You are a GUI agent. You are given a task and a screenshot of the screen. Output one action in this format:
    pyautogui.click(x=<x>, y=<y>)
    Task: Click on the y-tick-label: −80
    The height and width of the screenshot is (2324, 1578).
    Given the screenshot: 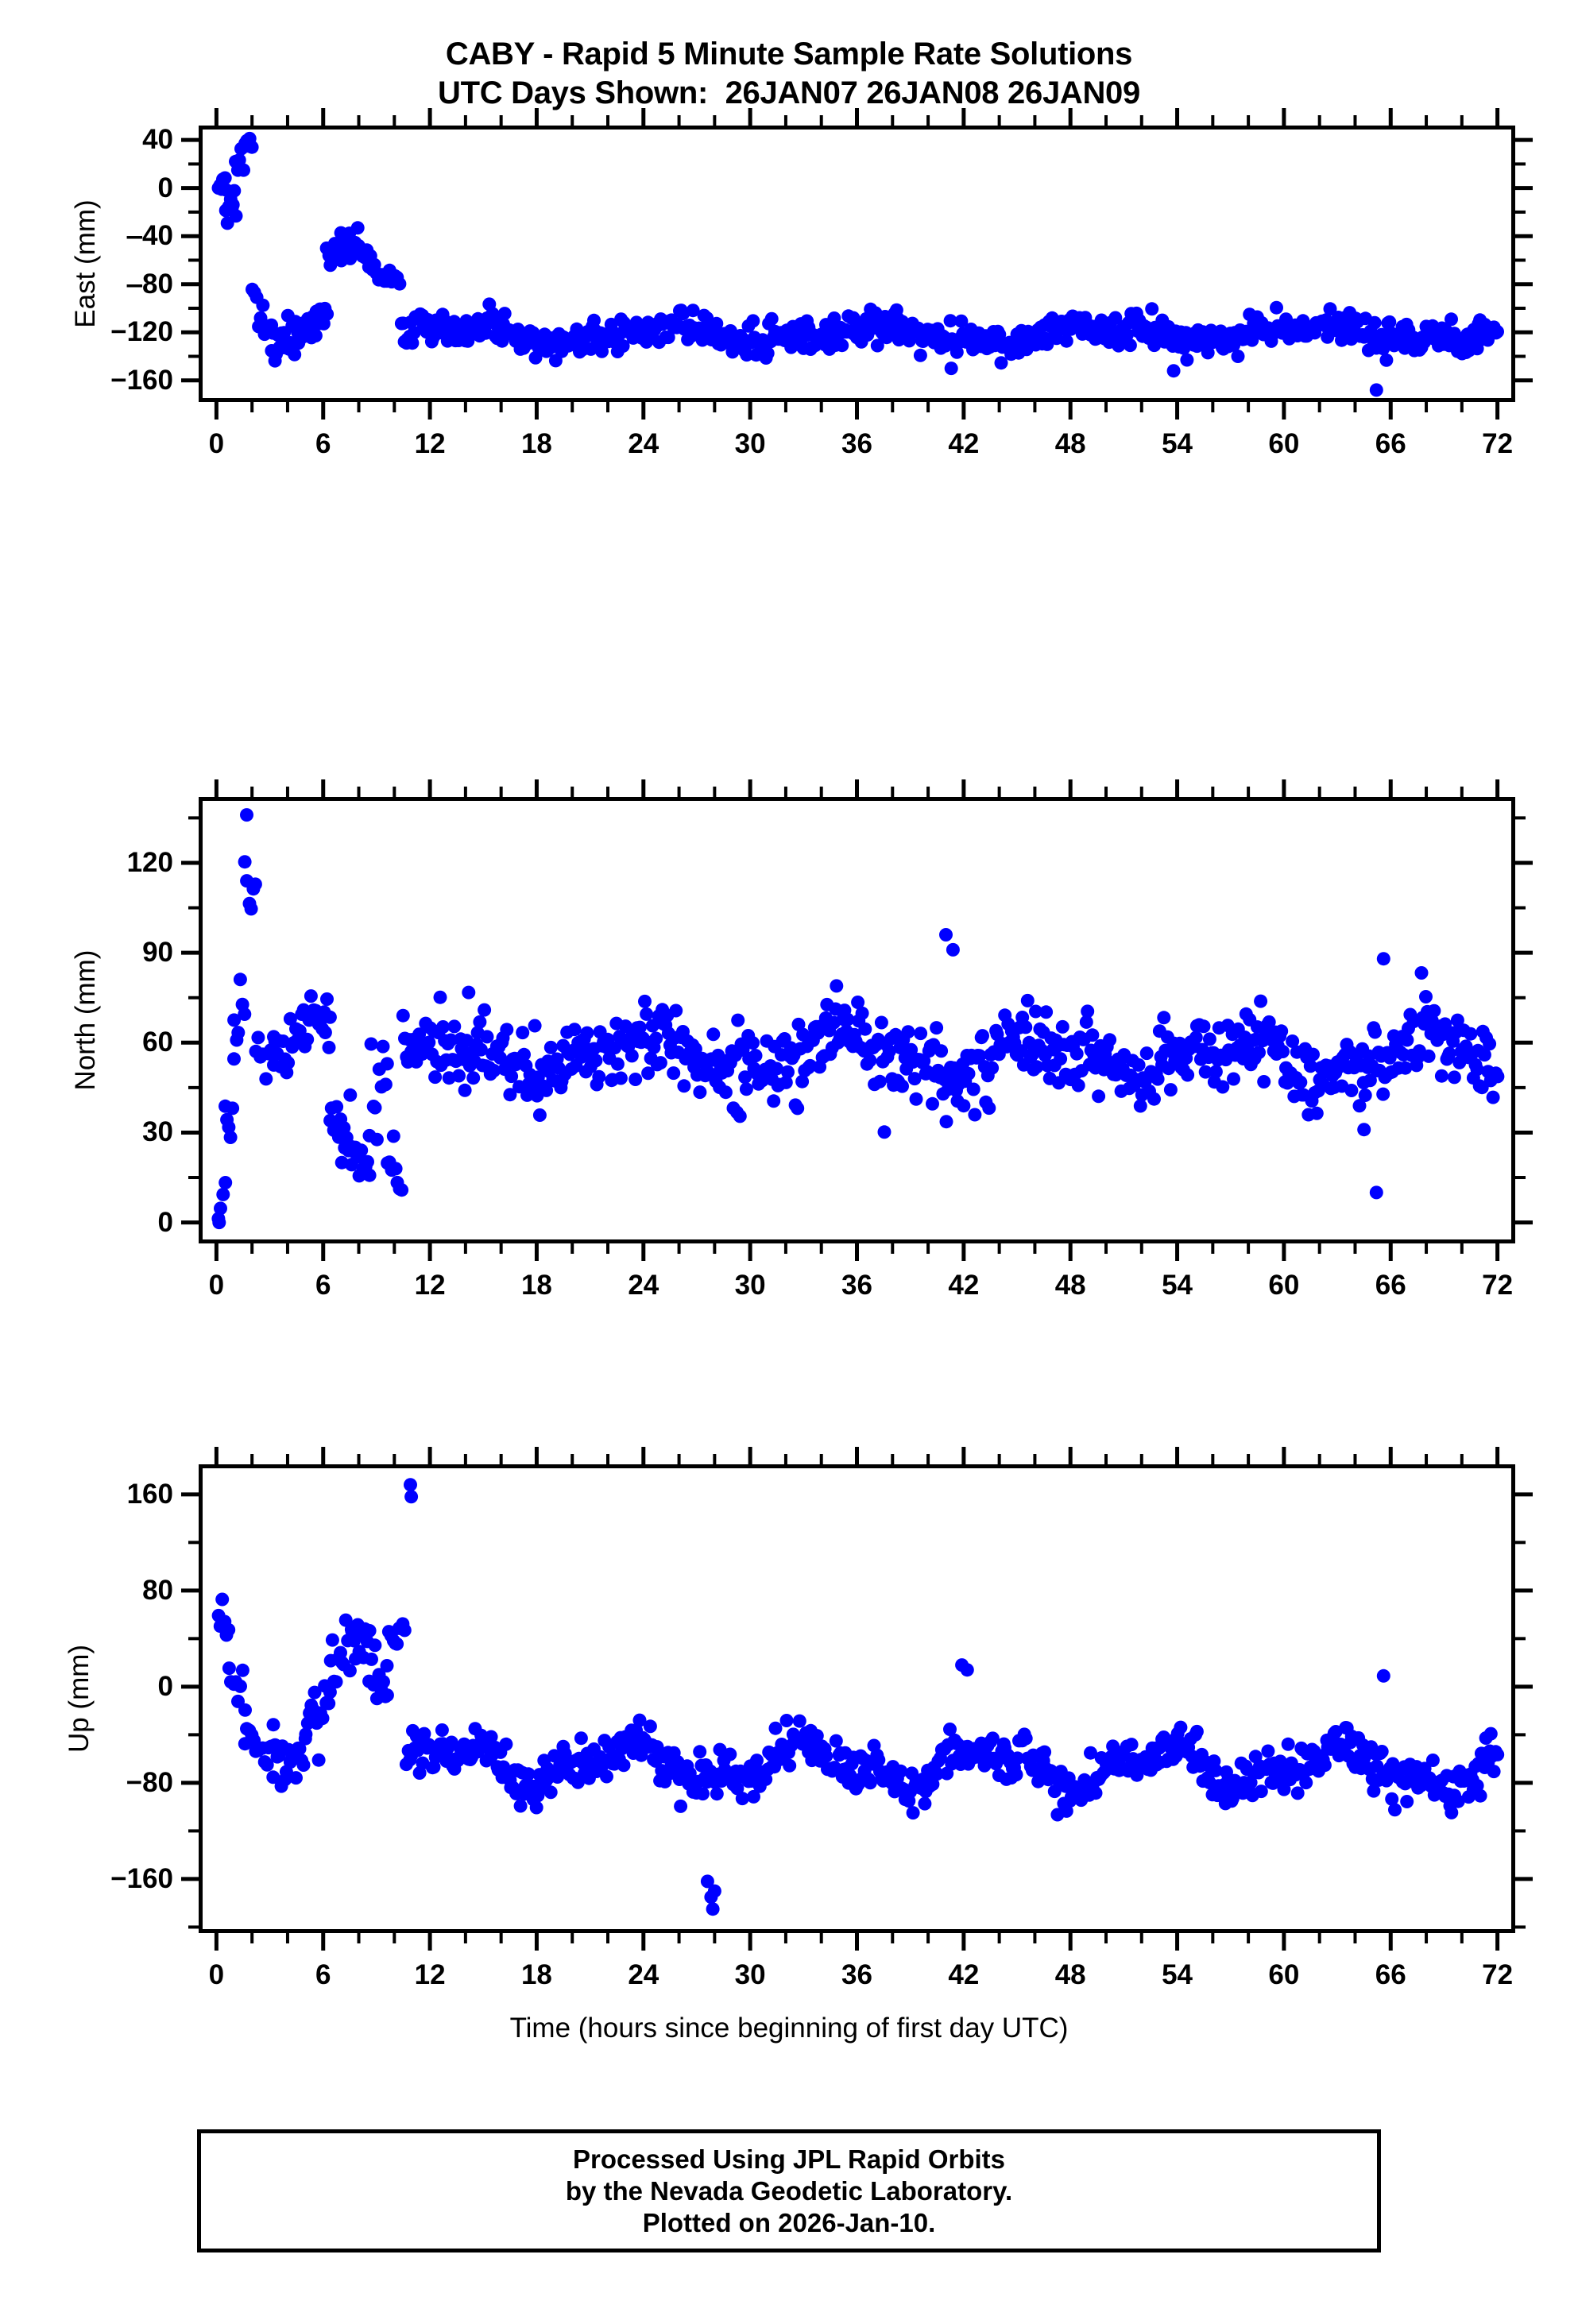 What is the action you would take?
    pyautogui.click(x=149, y=1782)
    